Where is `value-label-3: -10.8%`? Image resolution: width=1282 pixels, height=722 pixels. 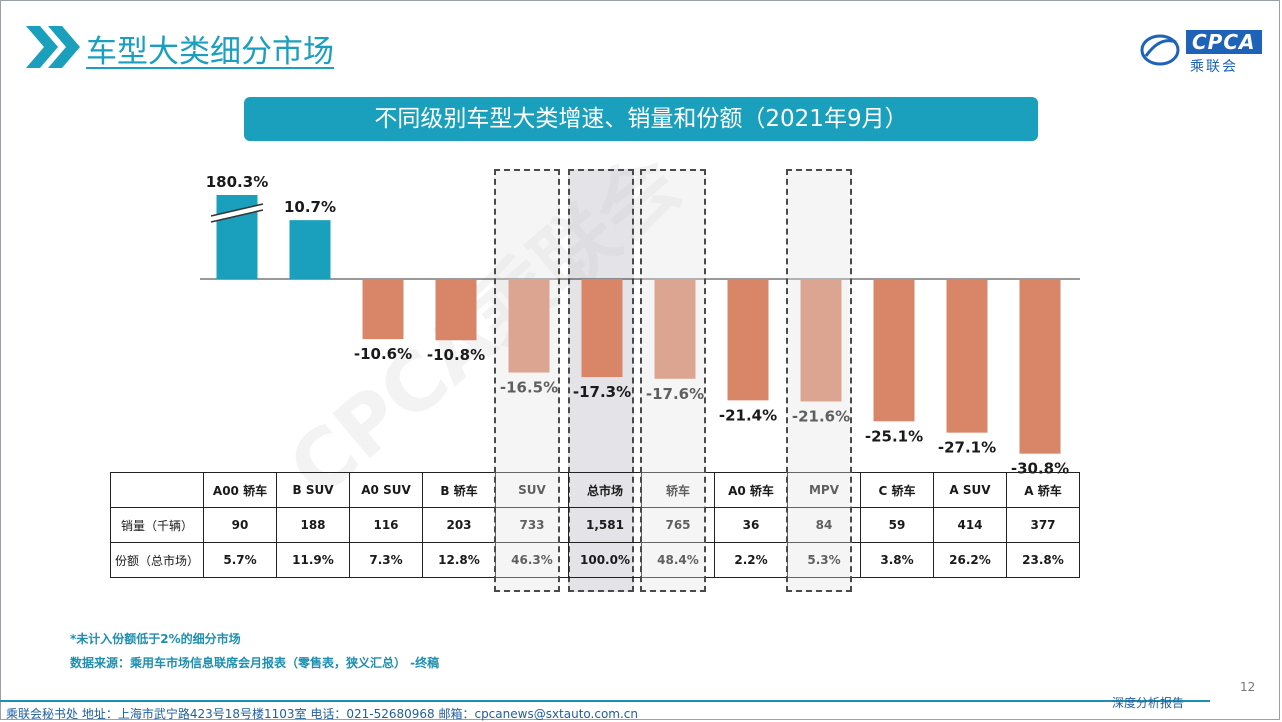 value-label-3: -10.8% is located at coordinates (456, 355).